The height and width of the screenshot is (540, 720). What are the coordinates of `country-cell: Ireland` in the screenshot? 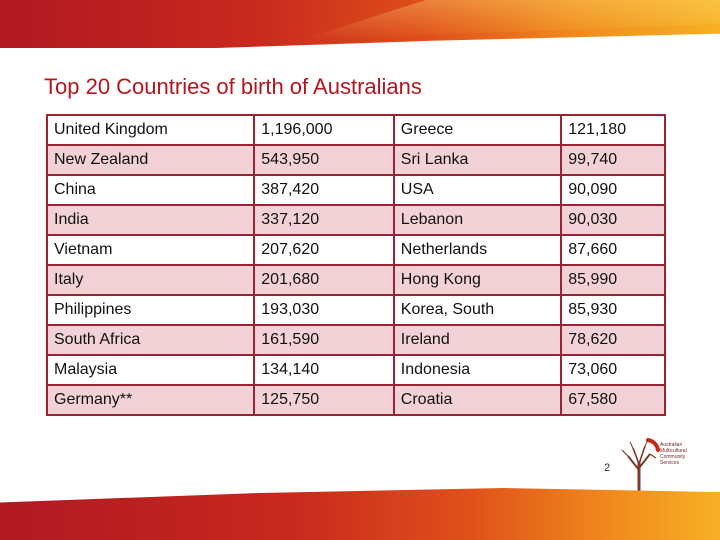 It's located at (477, 340).